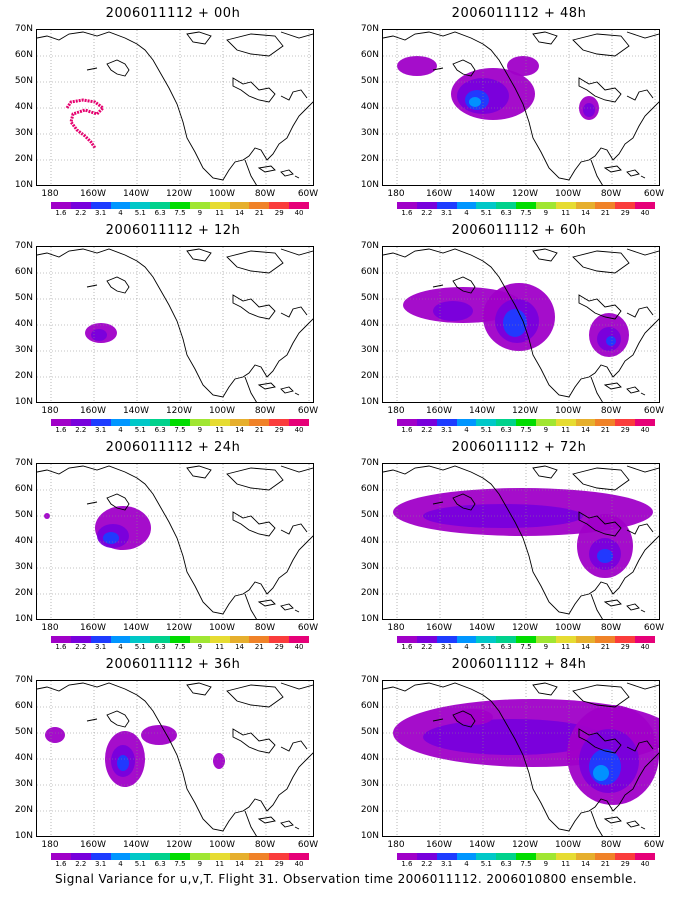  What do you see at coordinates (173, 13) in the screenshot?
I see `panel-title: 2006011112 + 00h` at bounding box center [173, 13].